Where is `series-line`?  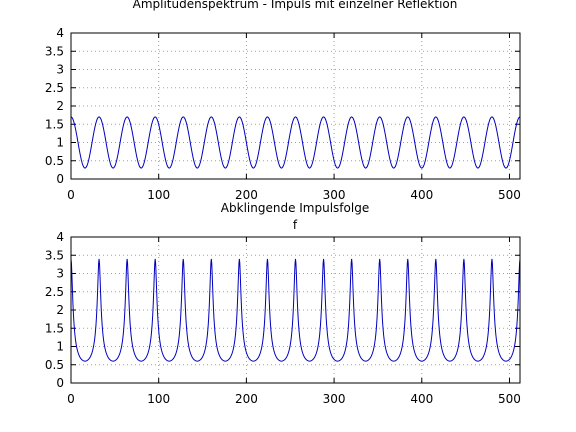
series-line is located at coordinates (295, 142).